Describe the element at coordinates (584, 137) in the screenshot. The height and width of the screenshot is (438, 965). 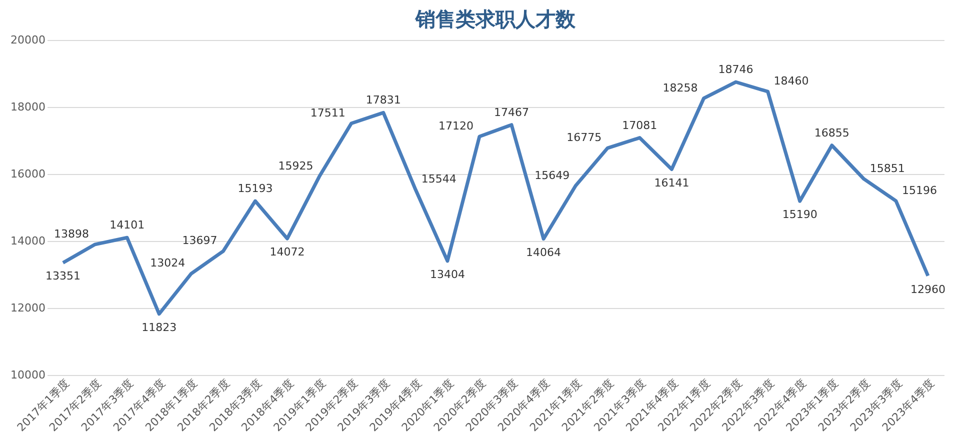
I see `data-label: 16775` at that location.